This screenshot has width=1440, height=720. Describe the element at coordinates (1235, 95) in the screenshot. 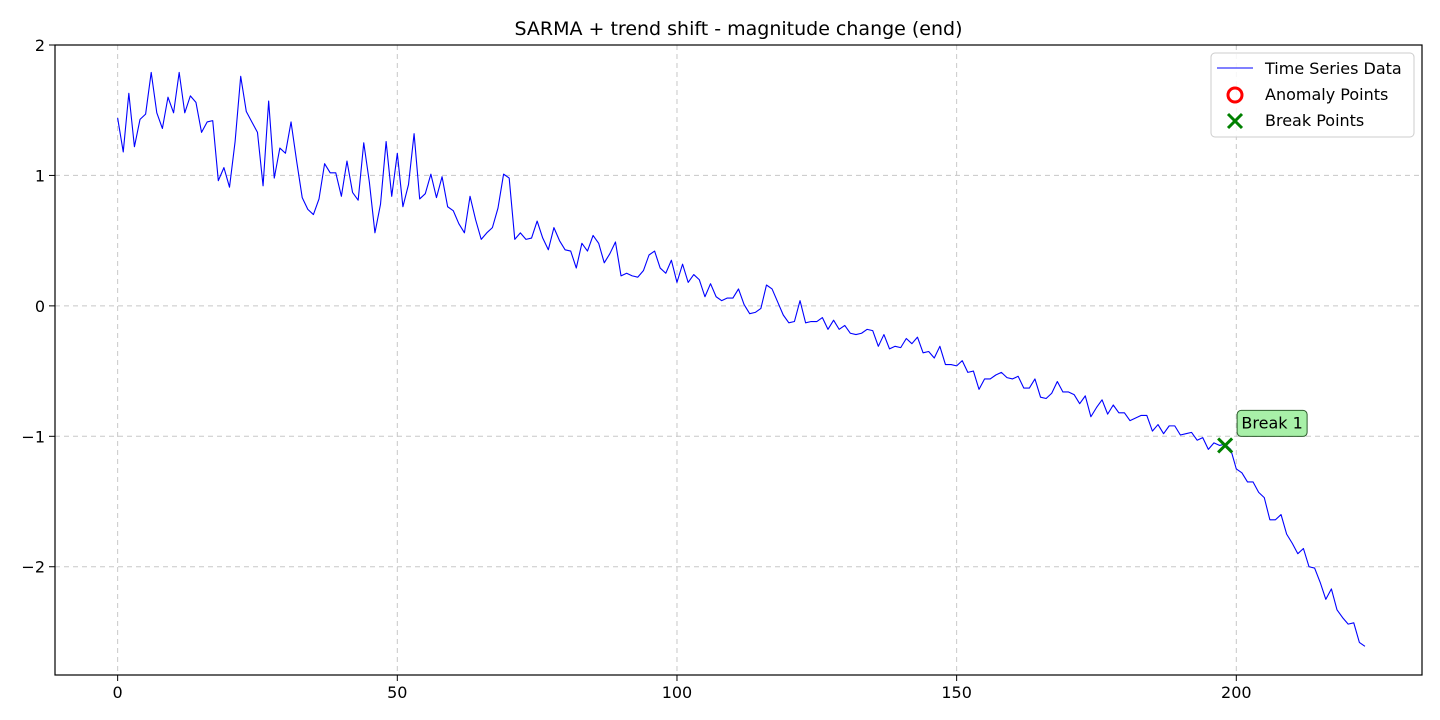

I see `legend-circle-swatch` at that location.